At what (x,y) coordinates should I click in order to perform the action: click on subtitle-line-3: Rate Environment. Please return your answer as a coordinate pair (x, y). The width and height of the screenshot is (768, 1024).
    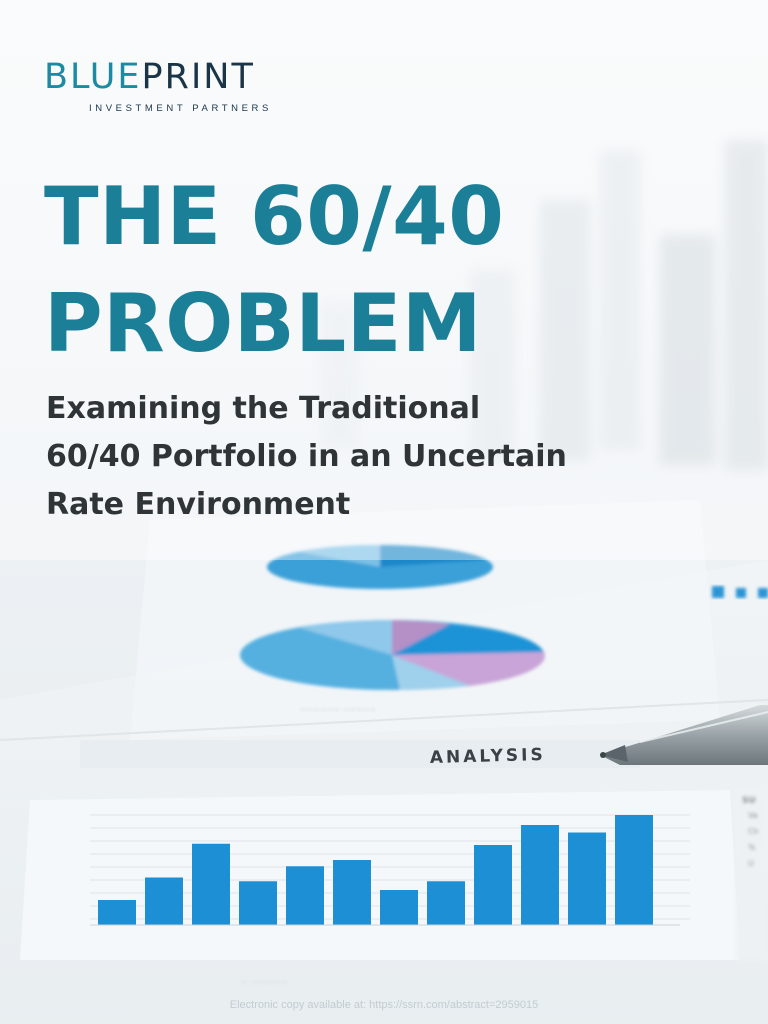
    Looking at the image, I should click on (198, 504).